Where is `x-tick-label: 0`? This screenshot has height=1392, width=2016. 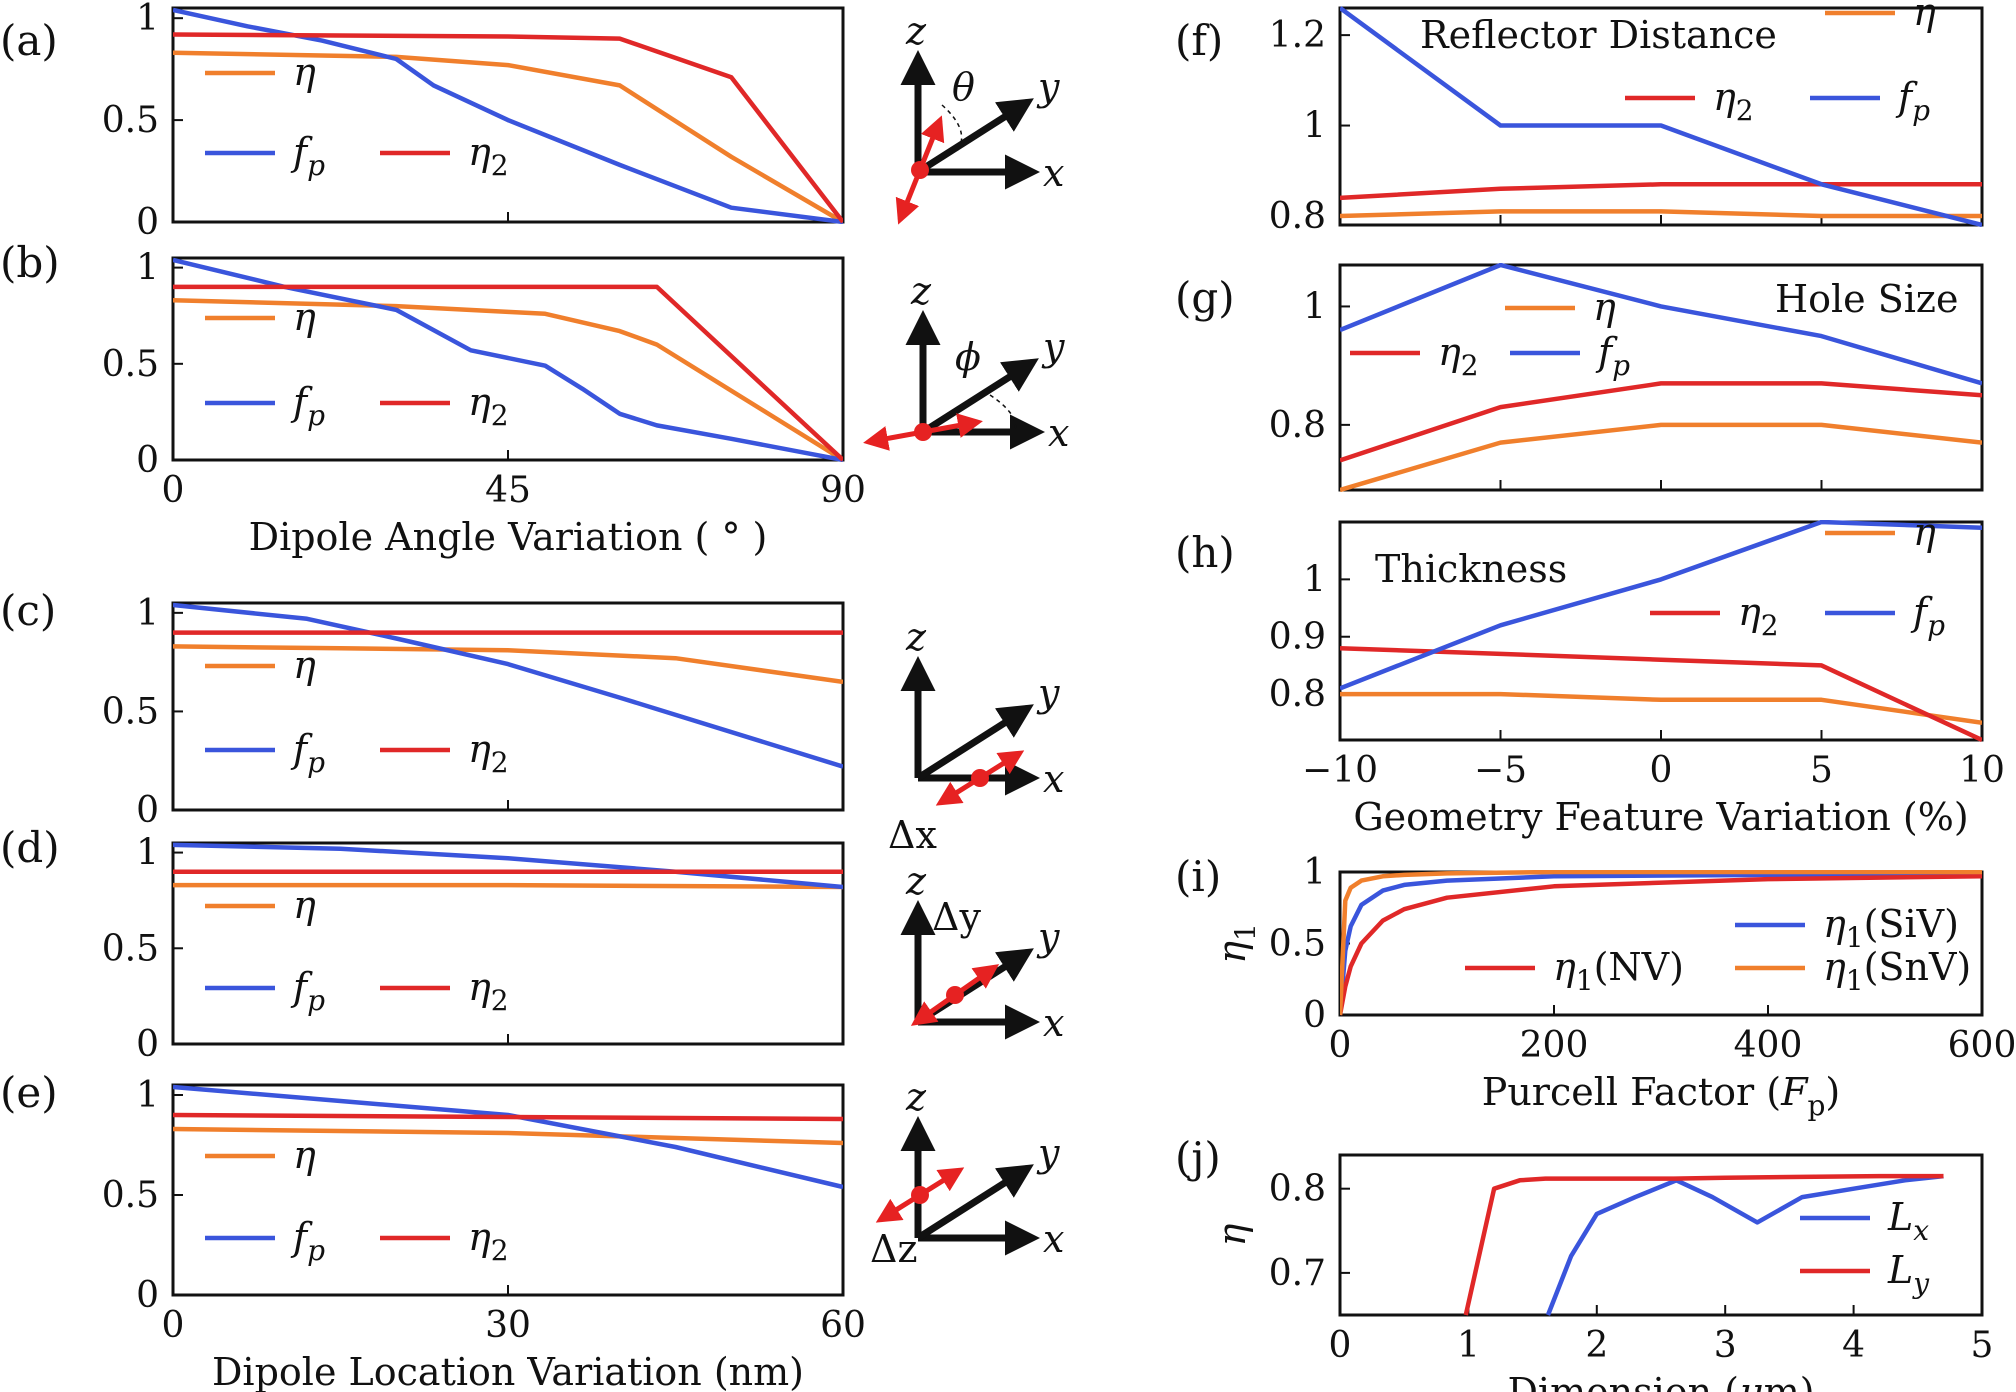 x-tick-label: 0 is located at coordinates (173, 1325).